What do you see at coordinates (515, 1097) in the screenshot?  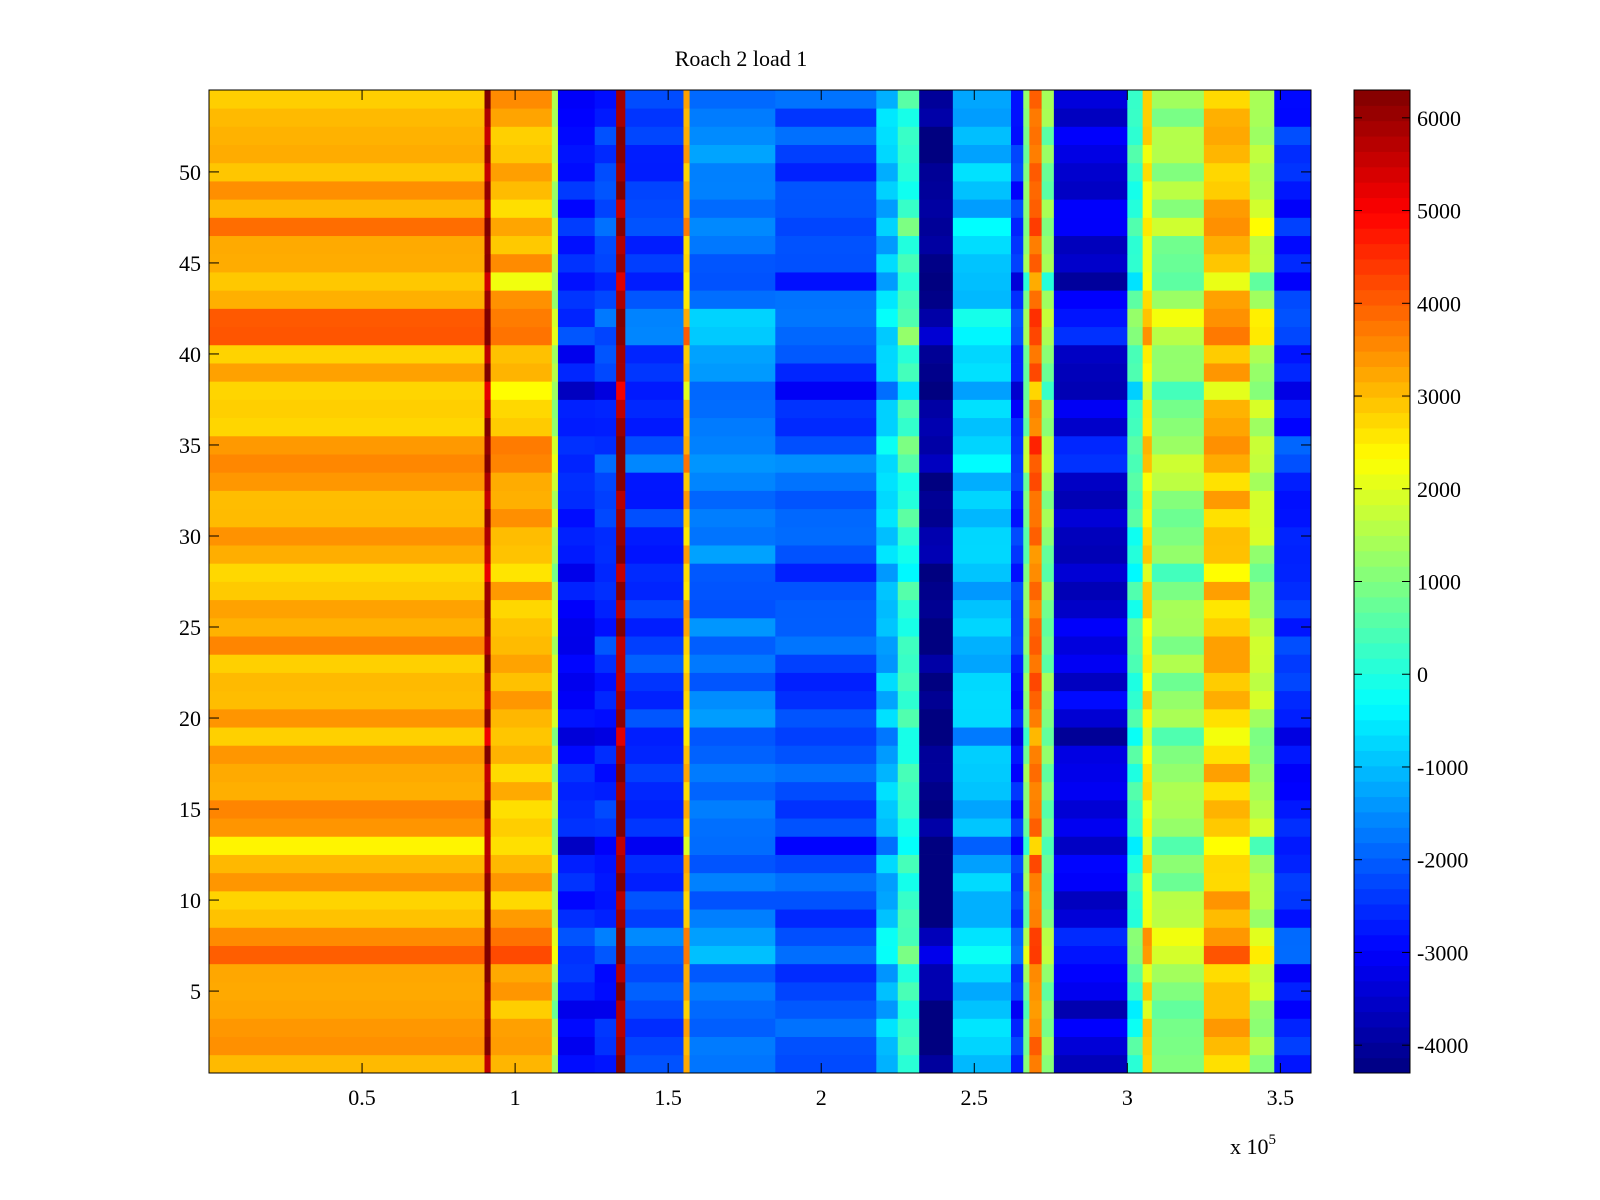 I see `x-tick-label: 1` at bounding box center [515, 1097].